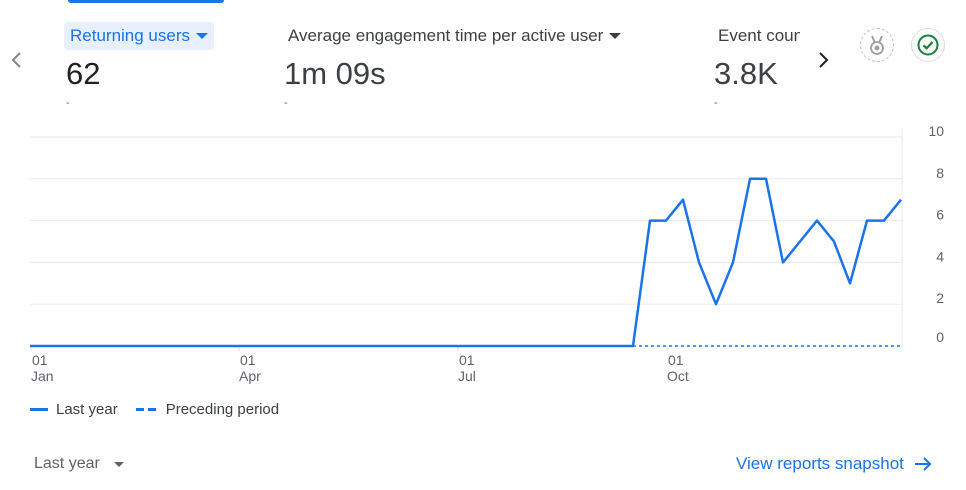 The height and width of the screenshot is (490, 966). I want to click on x-tick-month: Jul, so click(467, 376).